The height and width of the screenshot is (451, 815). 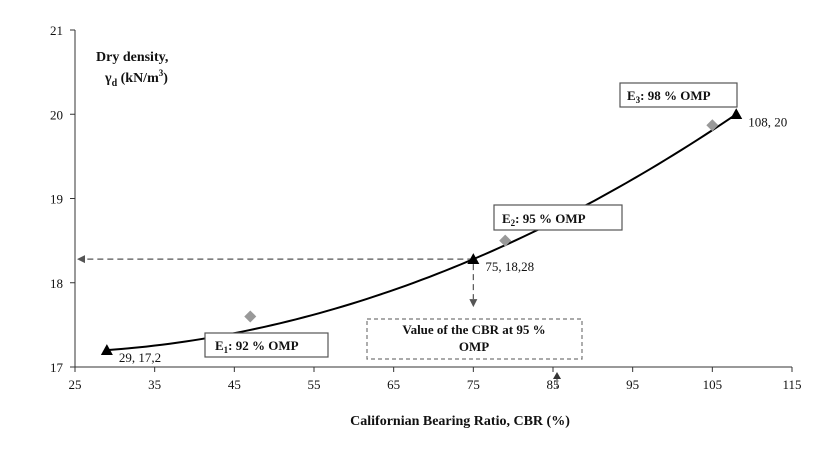 I want to click on e2-sub: 2, so click(x=513, y=223).